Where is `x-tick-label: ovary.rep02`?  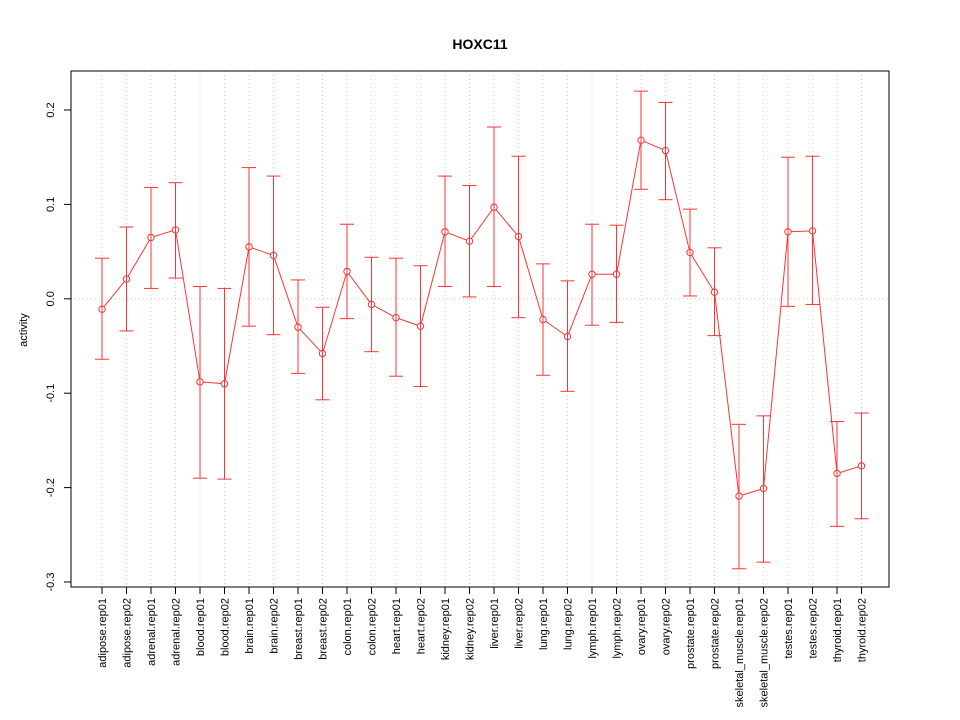 x-tick-label: ovary.rep02 is located at coordinates (667, 626).